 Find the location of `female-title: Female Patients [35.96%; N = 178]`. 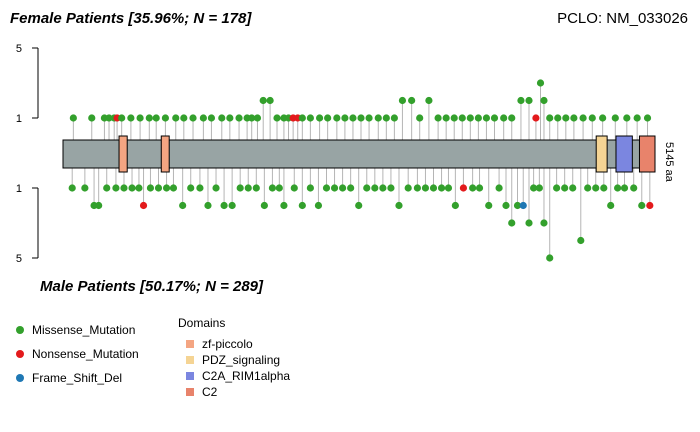

female-title: Female Patients [35.96%; N = 178] is located at coordinates (131, 18).